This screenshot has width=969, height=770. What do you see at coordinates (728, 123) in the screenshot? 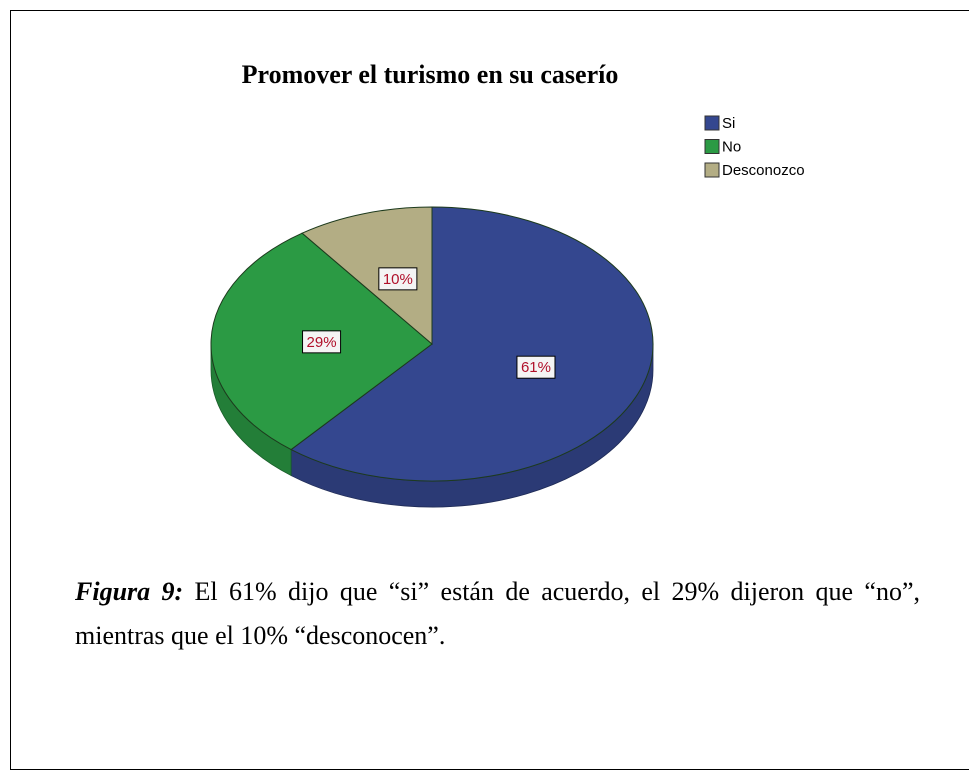
I see `legend-label: Si` at bounding box center [728, 123].